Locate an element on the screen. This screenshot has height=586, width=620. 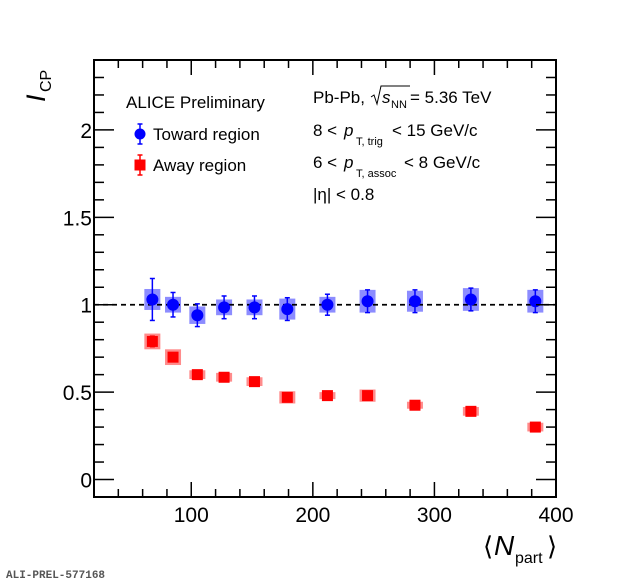
annotation-system: Pb-Pb, is located at coordinates (339, 97).